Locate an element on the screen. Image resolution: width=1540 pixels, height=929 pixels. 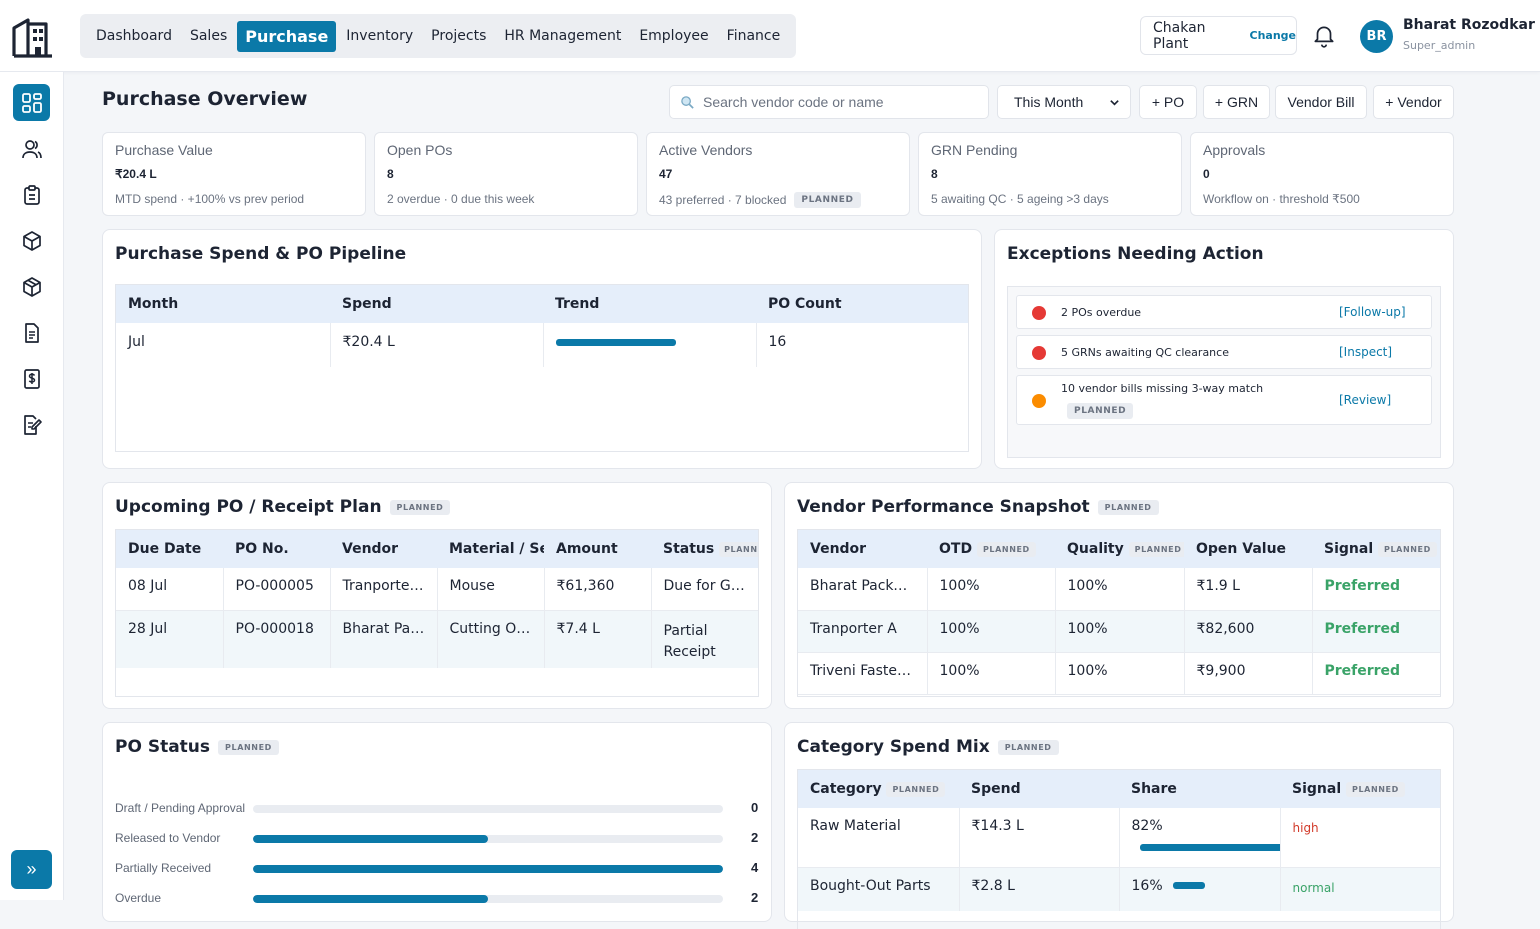
status-dot-red is located at coordinates (1039, 313).